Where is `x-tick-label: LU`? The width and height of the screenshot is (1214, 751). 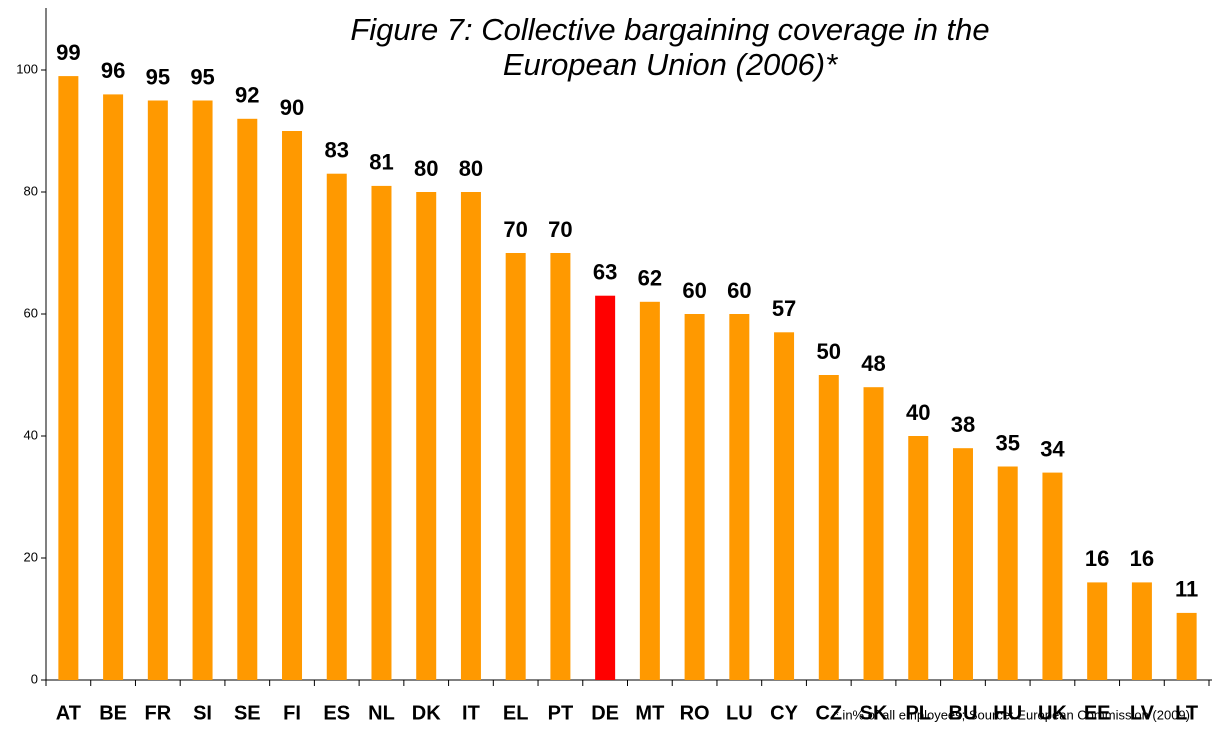 x-tick-label: LU is located at coordinates (739, 713).